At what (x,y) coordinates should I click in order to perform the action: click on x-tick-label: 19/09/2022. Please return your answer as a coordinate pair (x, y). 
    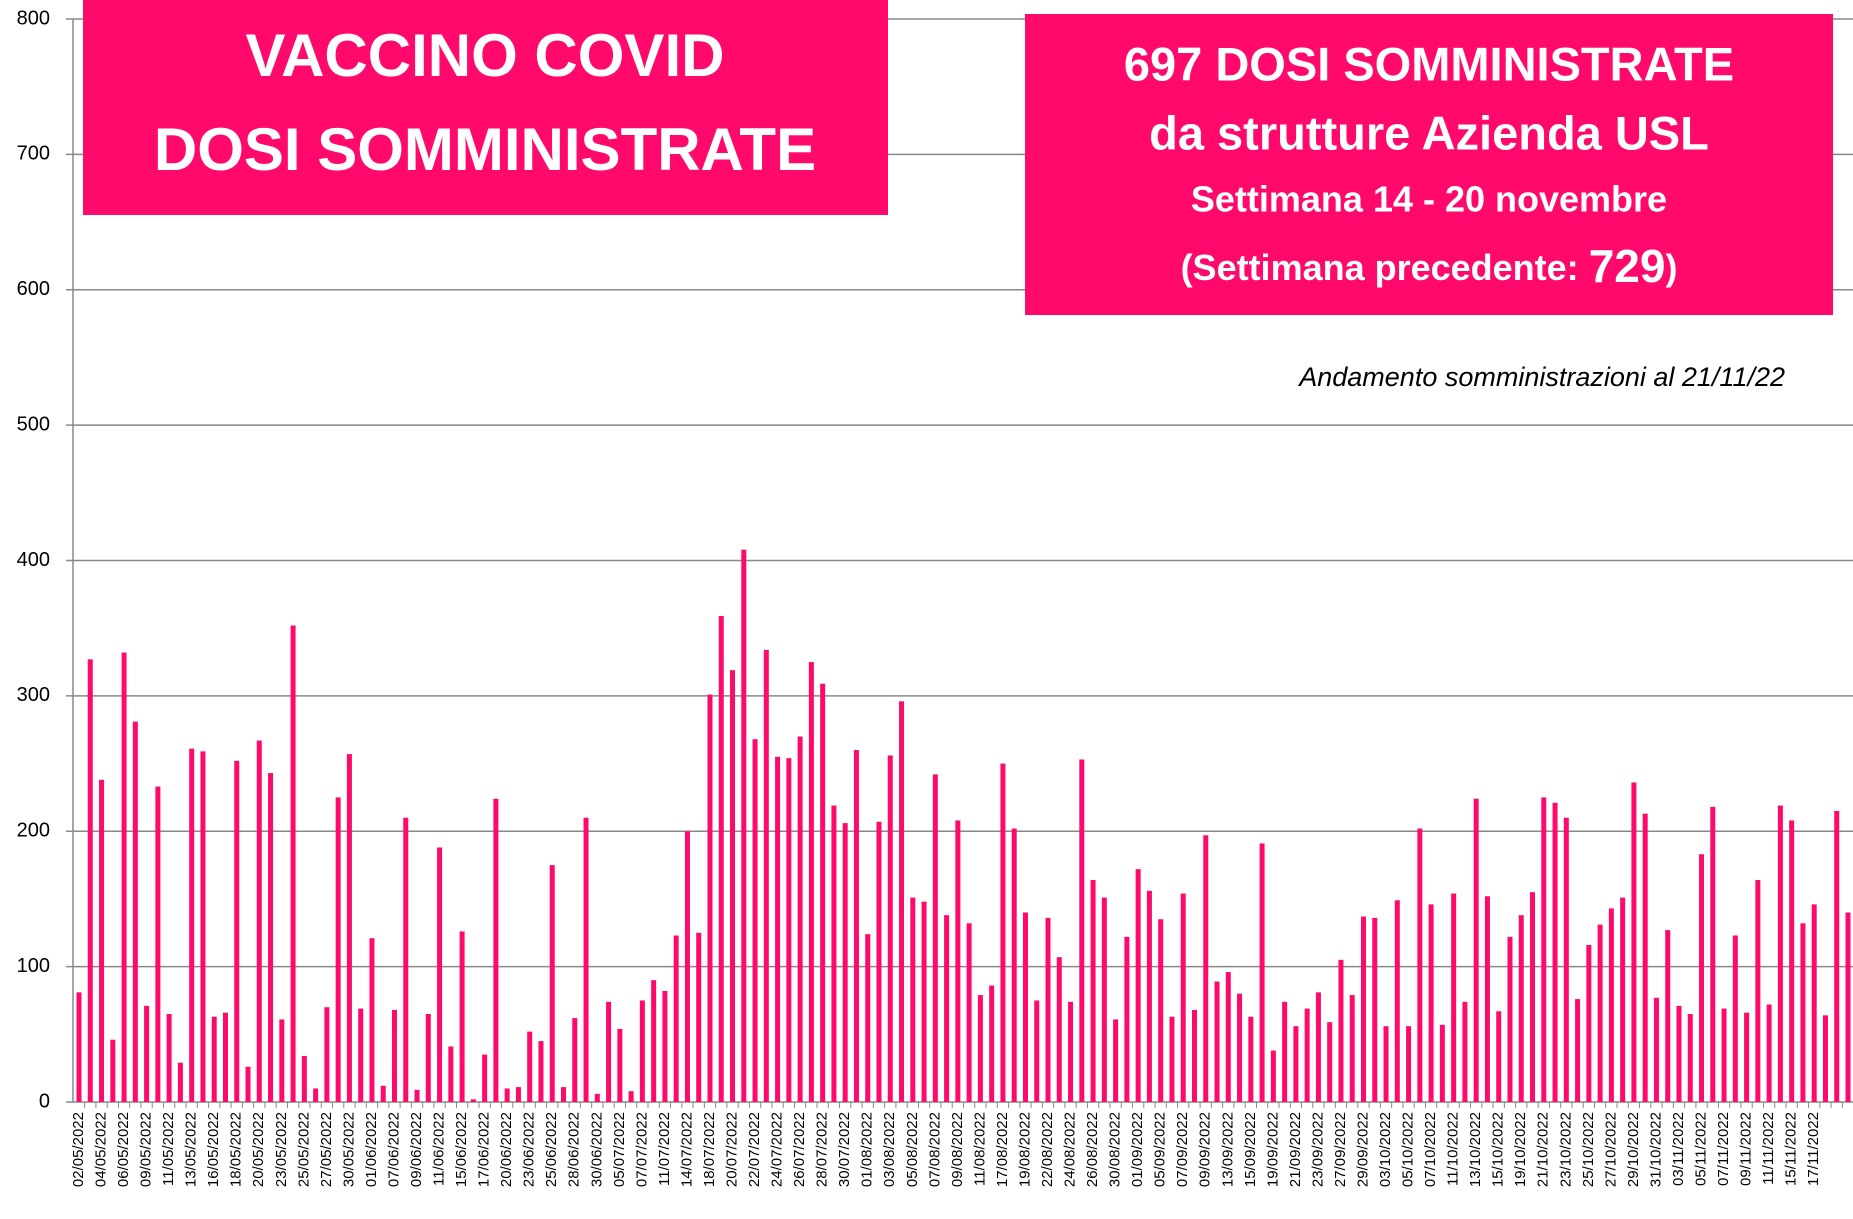
    Looking at the image, I should click on (1272, 1149).